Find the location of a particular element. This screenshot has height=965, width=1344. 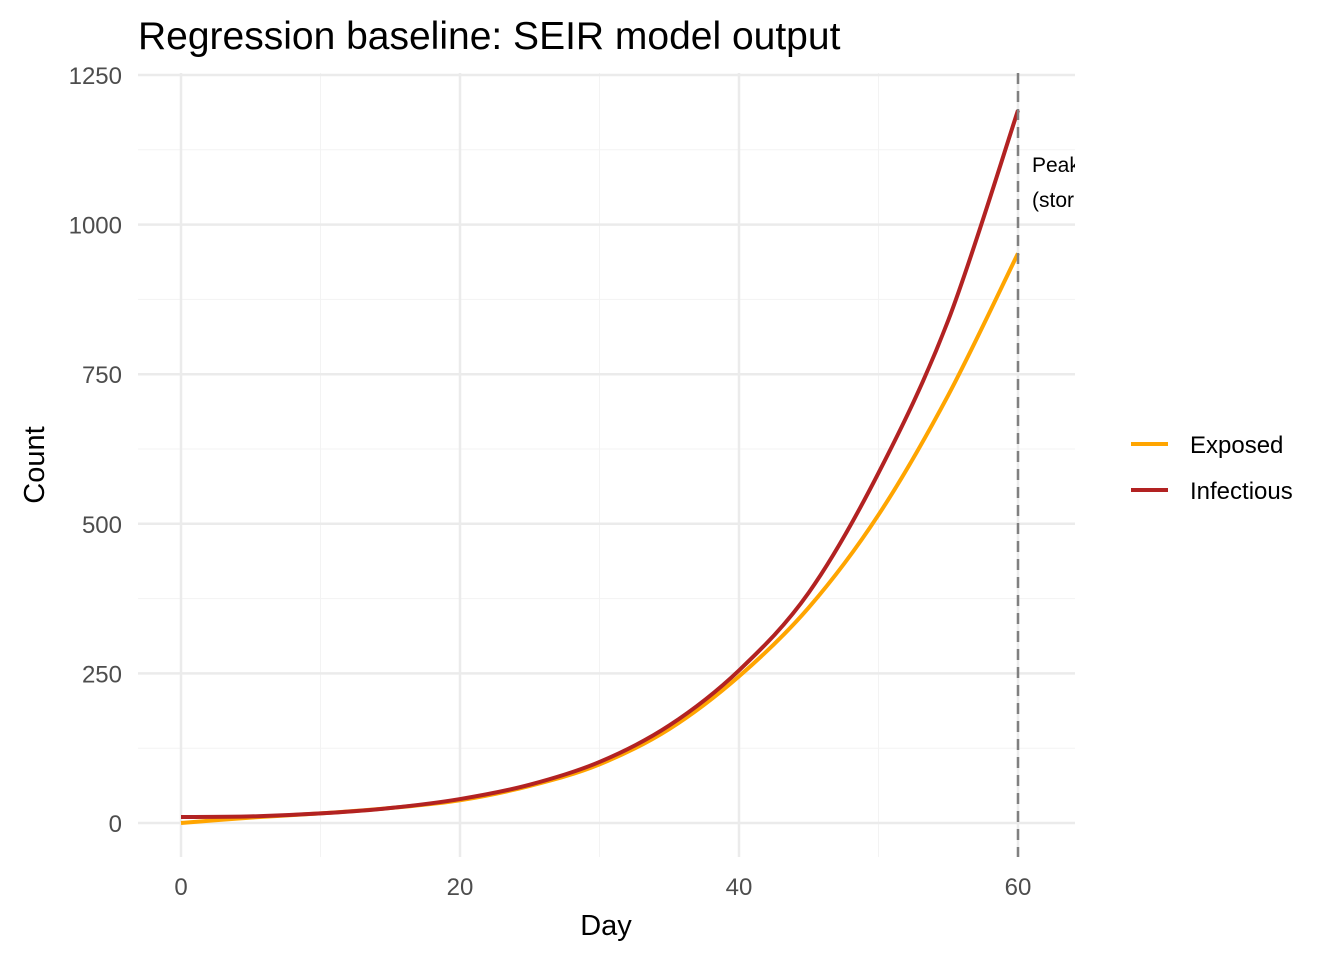

x-tick-label: 40 is located at coordinates (739, 887).